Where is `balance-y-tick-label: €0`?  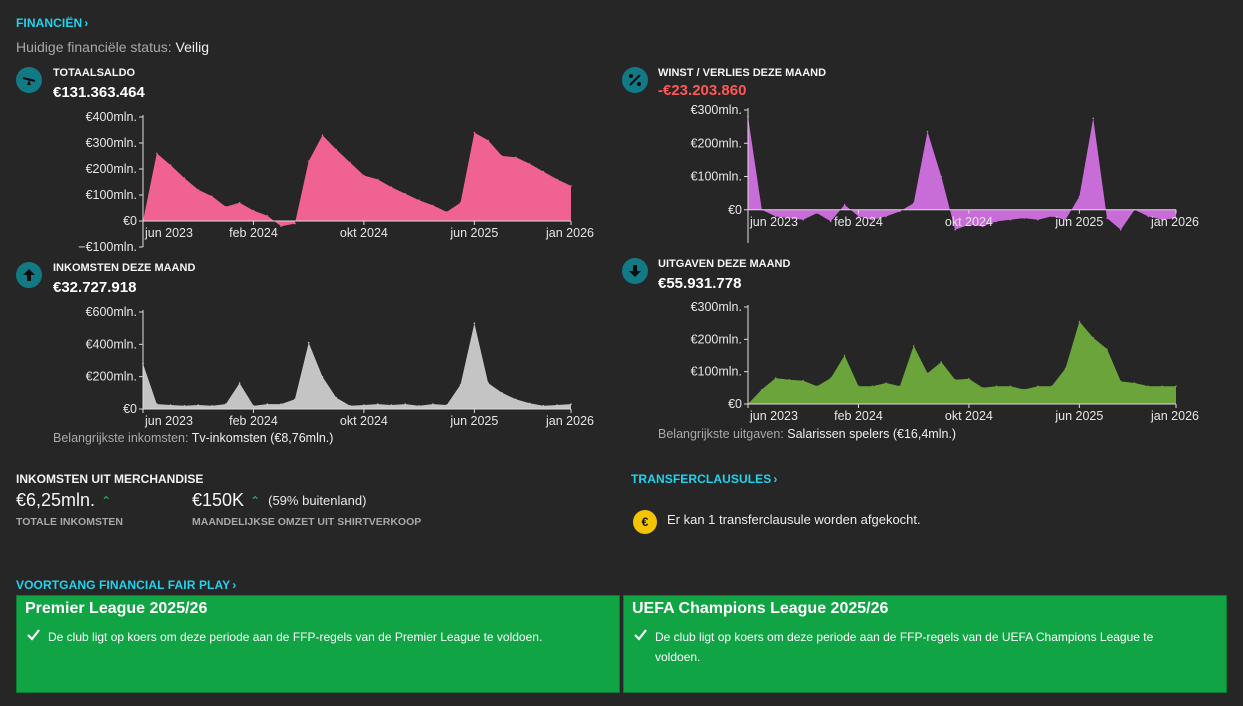 balance-y-tick-label: €0 is located at coordinates (130, 221).